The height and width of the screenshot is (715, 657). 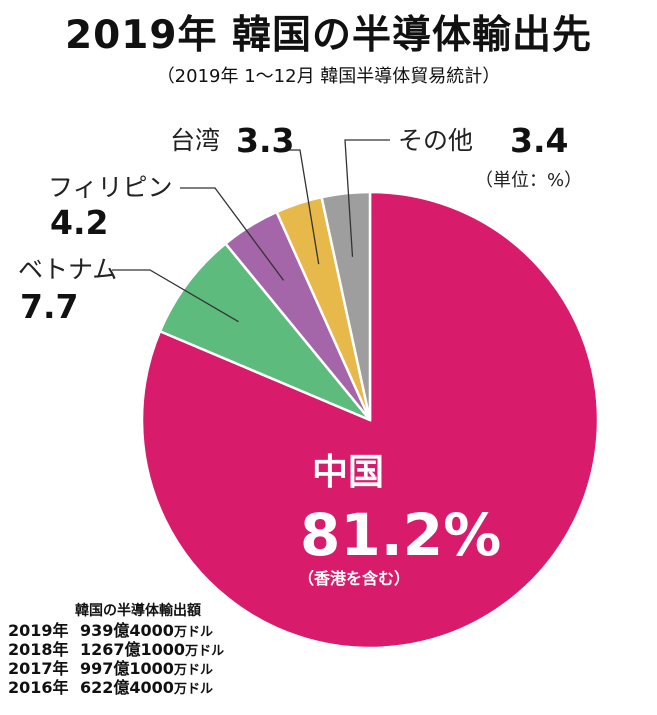 I want to click on table-row: 2019年 939億4000万ドル, so click(x=138, y=630).